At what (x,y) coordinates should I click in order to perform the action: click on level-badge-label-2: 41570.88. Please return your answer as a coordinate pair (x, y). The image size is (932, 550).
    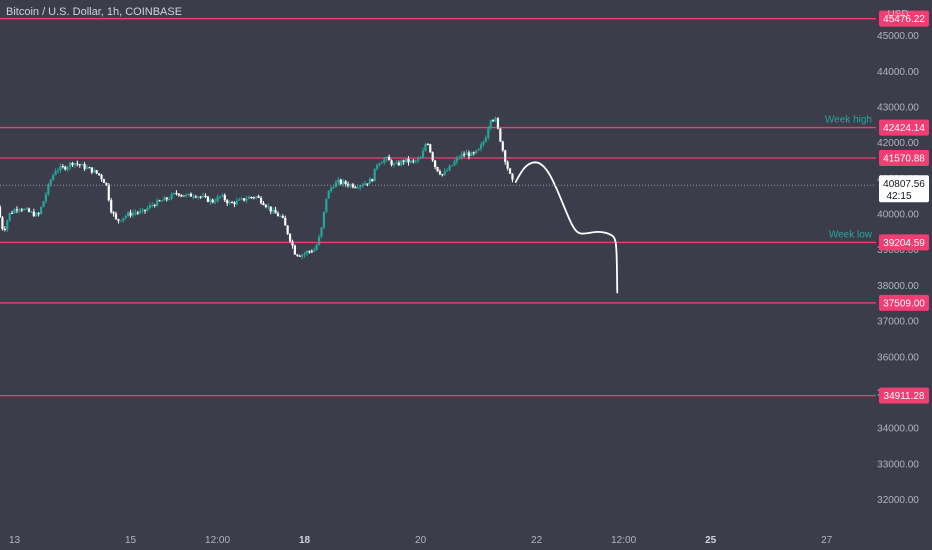
    Looking at the image, I should click on (904, 159).